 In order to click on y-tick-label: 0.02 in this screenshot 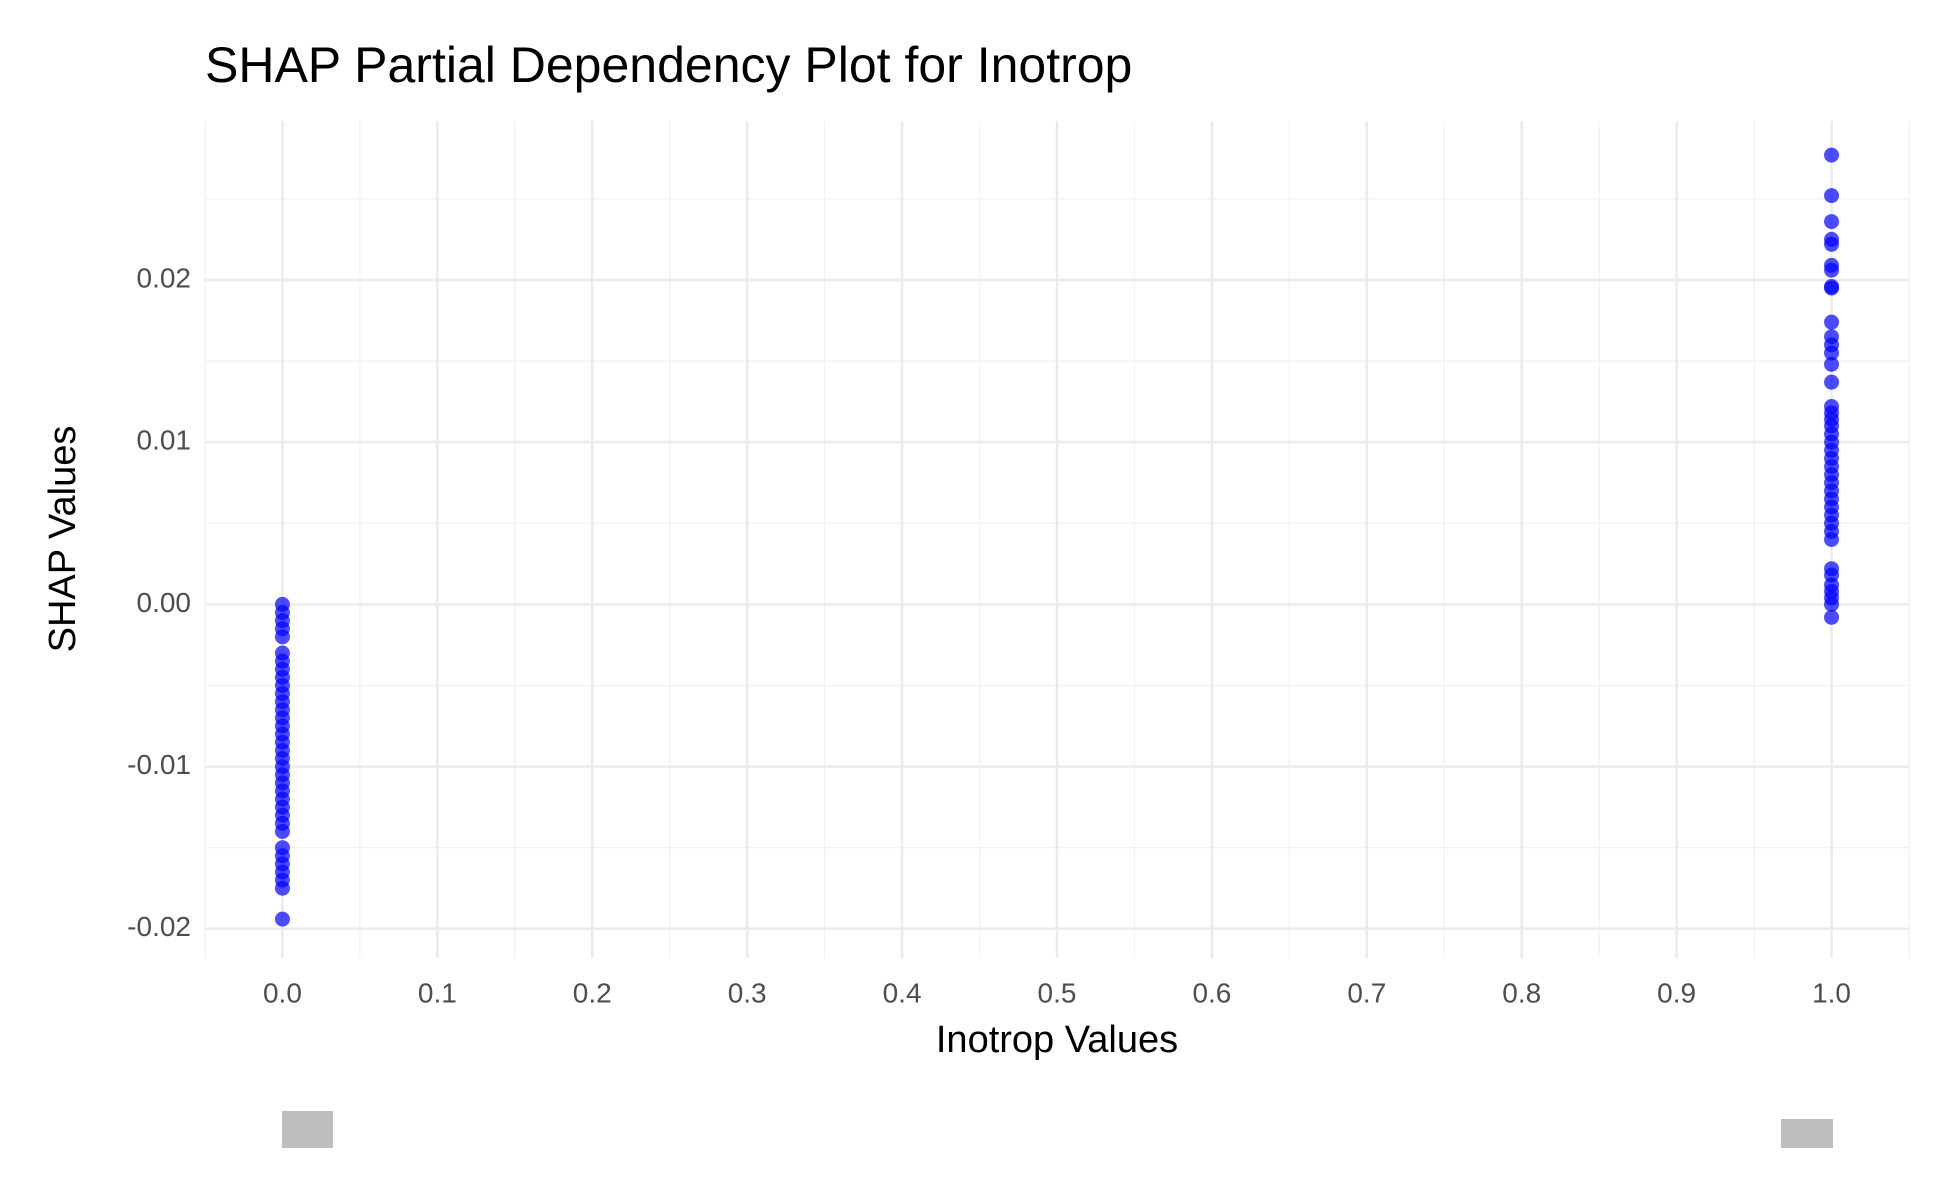, I will do `click(164, 277)`.